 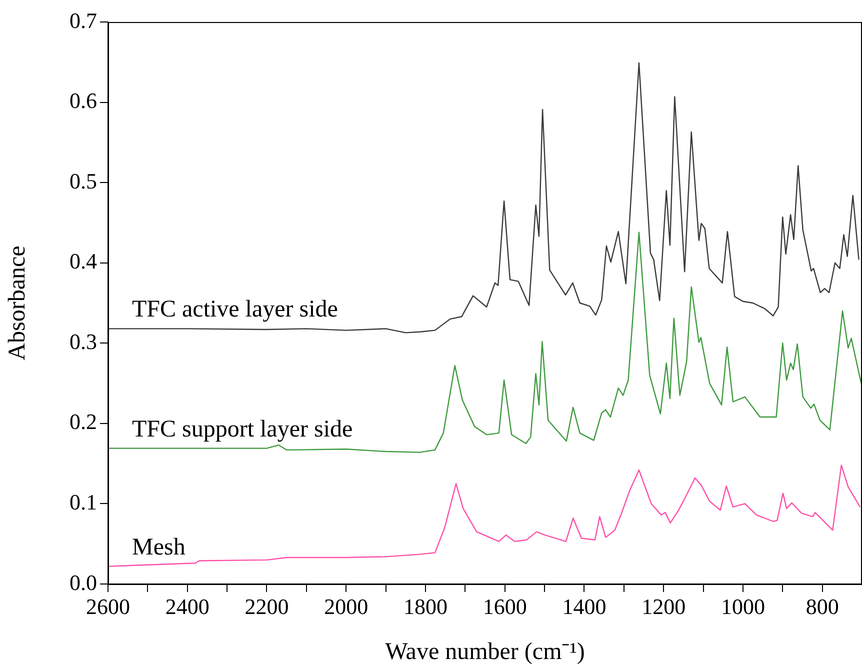 What do you see at coordinates (83, 501) in the screenshot?
I see `y-tick-label: 0.1` at bounding box center [83, 501].